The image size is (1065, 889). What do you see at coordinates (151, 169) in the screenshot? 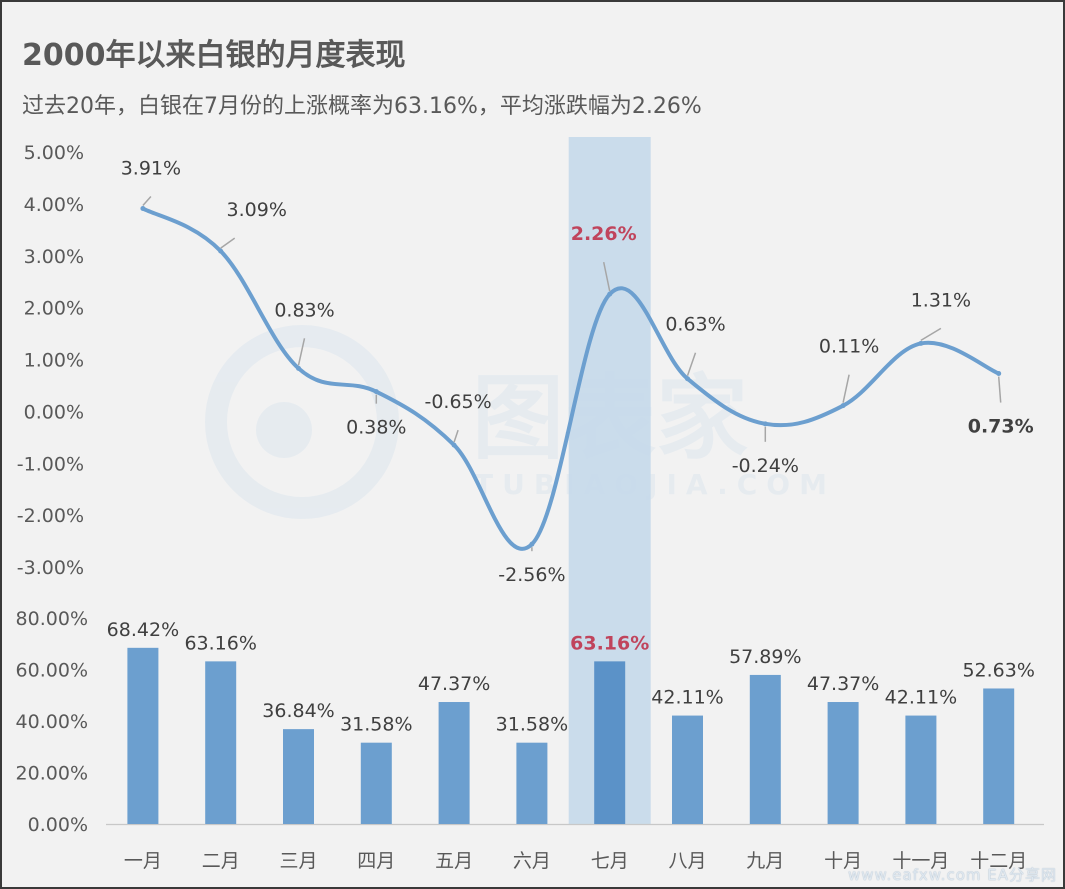
I see `line-data-label: 3.91%` at bounding box center [151, 169].